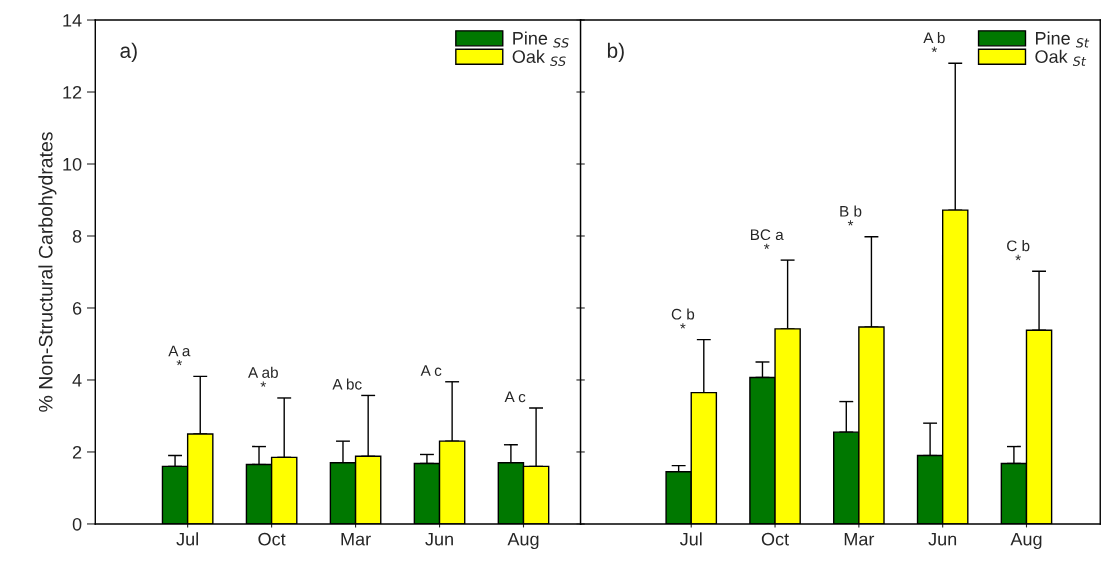  Describe the element at coordinates (77, 380) in the screenshot. I see `y-tick-label: 4` at that location.